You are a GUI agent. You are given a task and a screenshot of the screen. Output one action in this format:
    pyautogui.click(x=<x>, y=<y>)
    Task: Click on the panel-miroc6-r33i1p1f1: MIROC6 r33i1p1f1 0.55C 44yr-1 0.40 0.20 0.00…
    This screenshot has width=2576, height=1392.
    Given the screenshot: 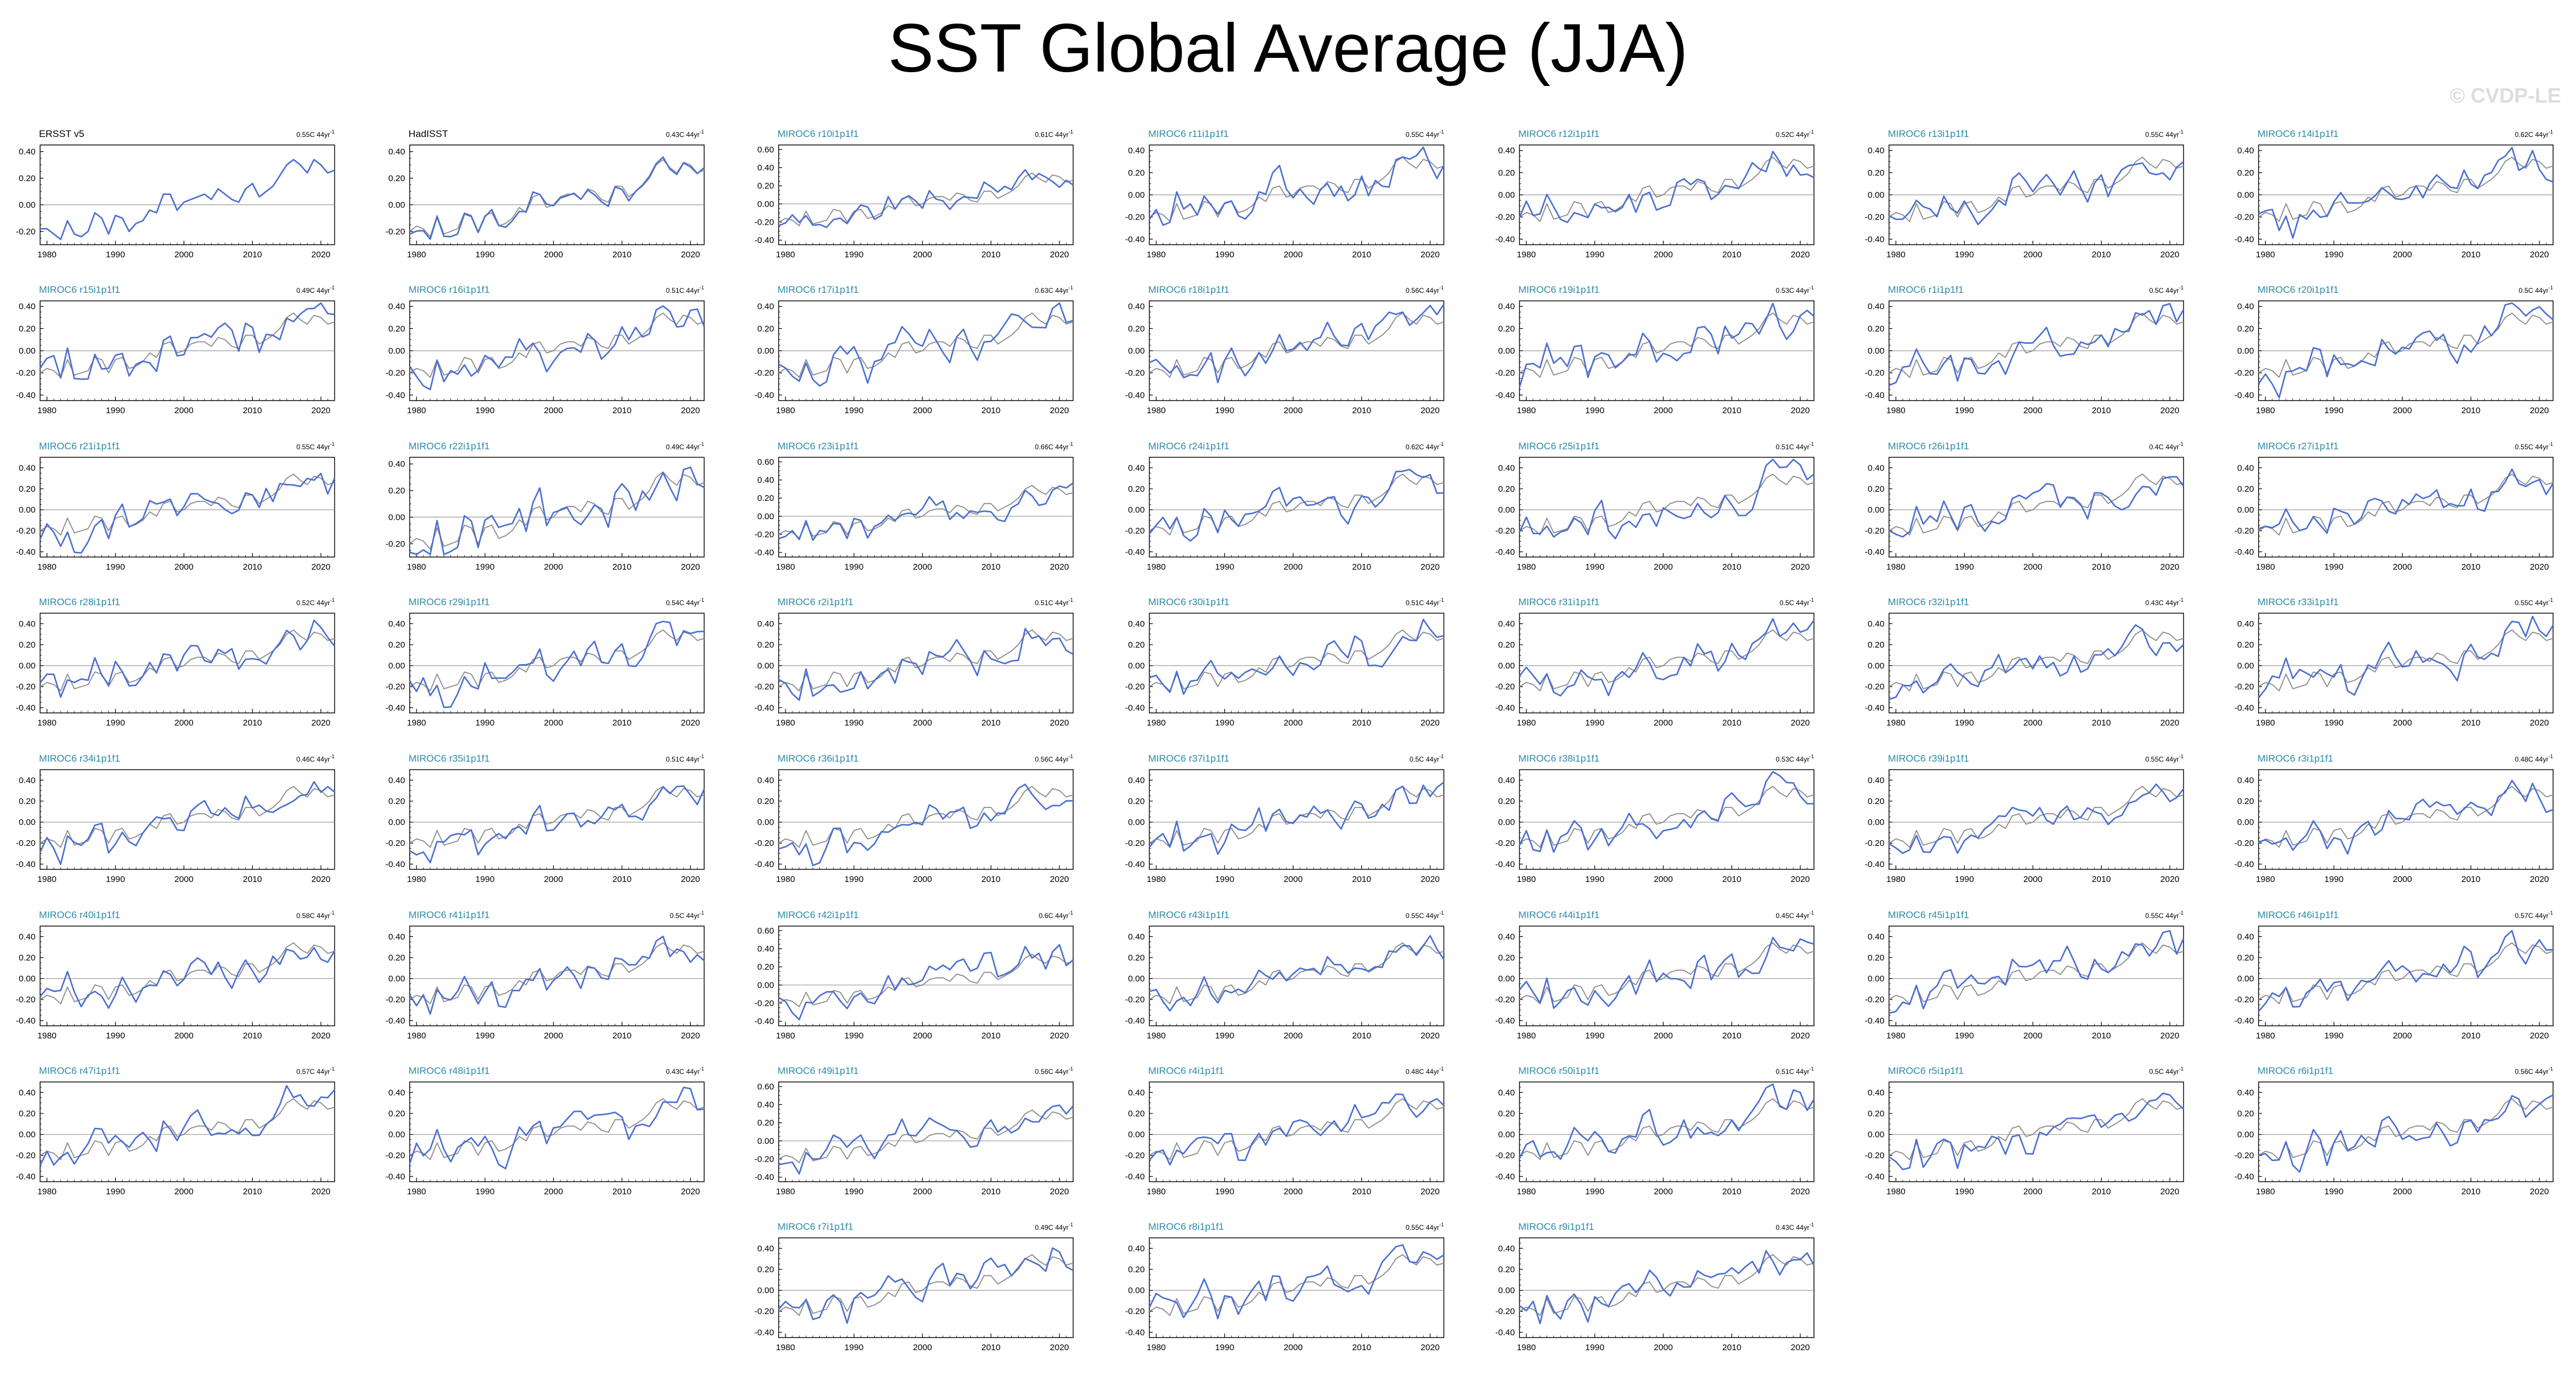 What is the action you would take?
    pyautogui.click(x=2394, y=662)
    